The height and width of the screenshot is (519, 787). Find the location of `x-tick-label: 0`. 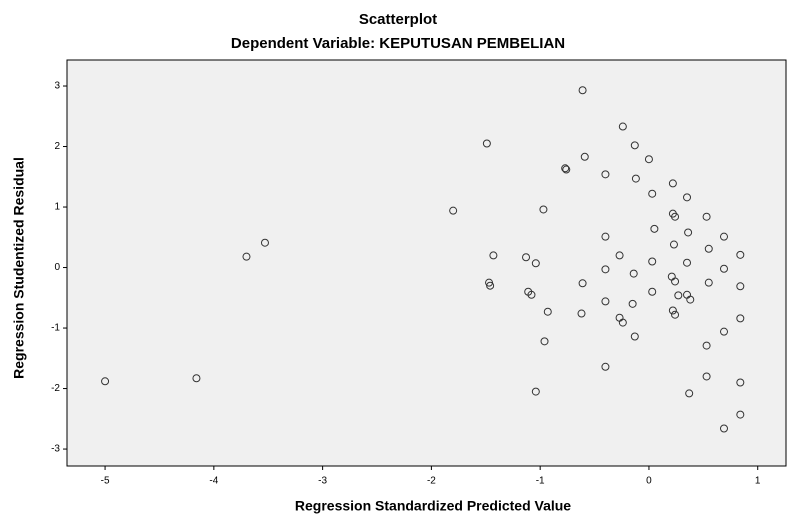

x-tick-label: 0 is located at coordinates (649, 481).